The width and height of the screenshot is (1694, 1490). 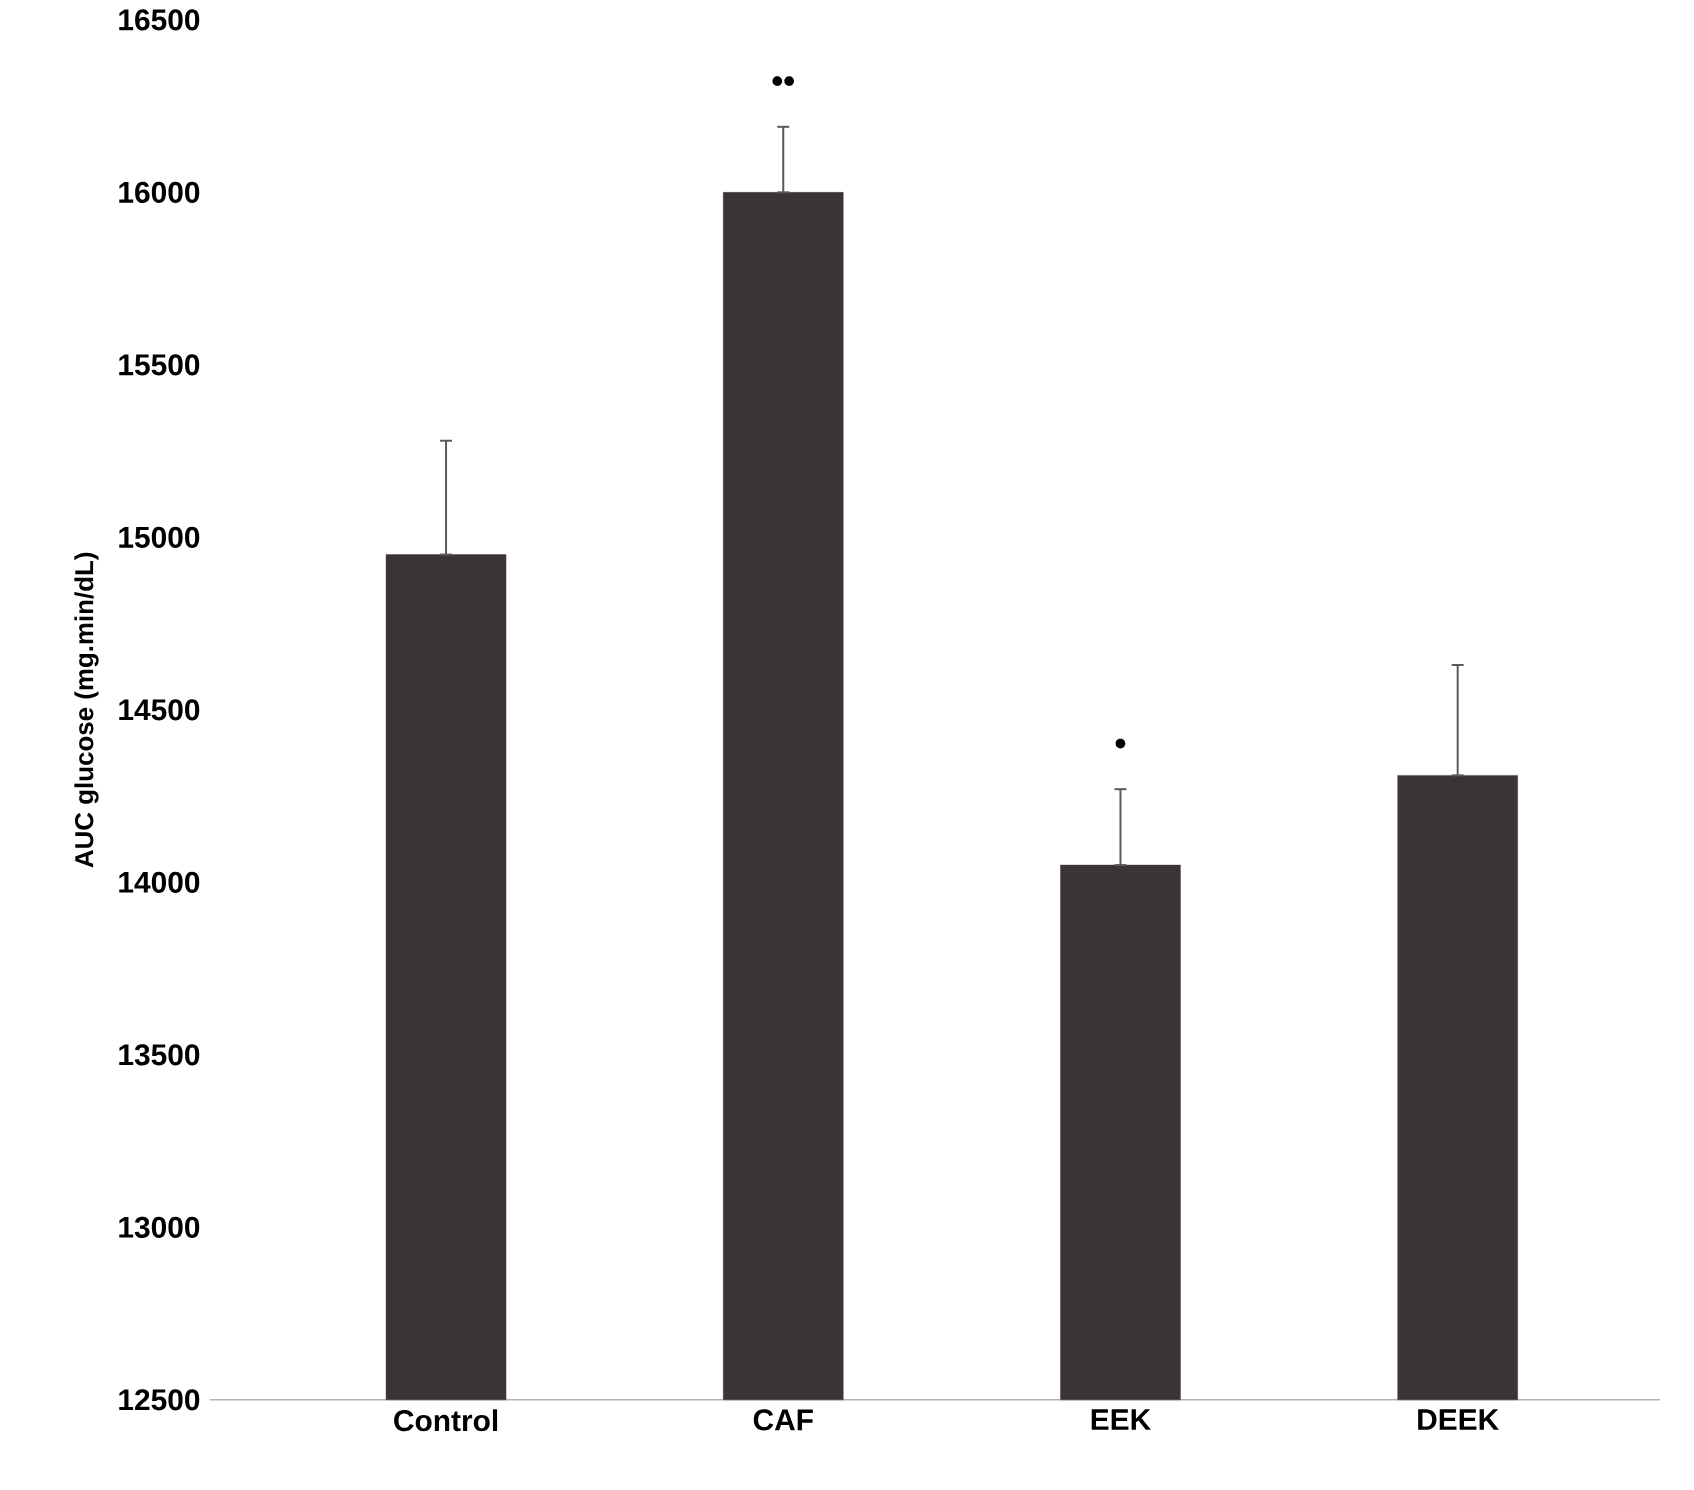 I want to click on y-axis-title: AUC glucose (mg.min/dL), so click(x=86, y=710).